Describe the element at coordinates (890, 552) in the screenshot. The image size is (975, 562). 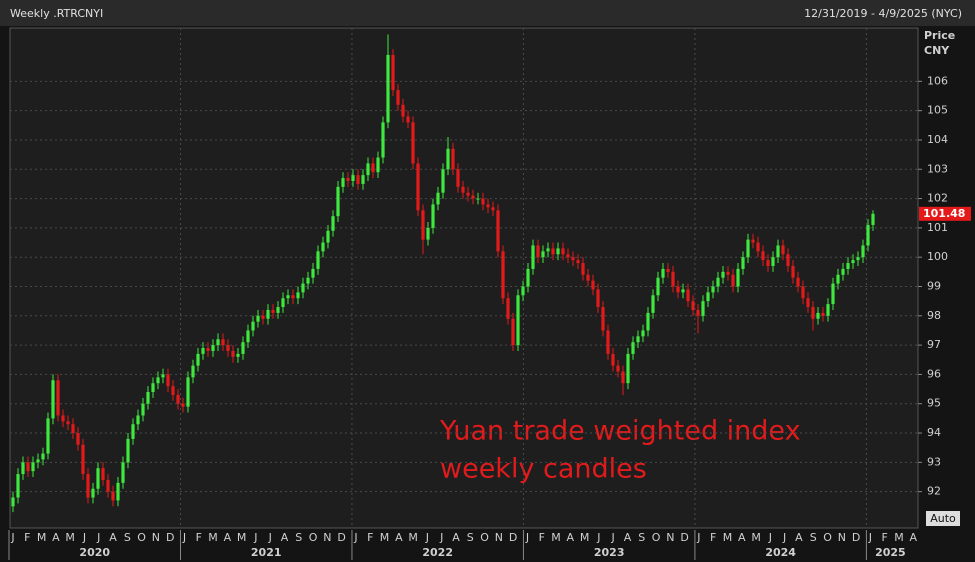
I see `year-label: 2025` at that location.